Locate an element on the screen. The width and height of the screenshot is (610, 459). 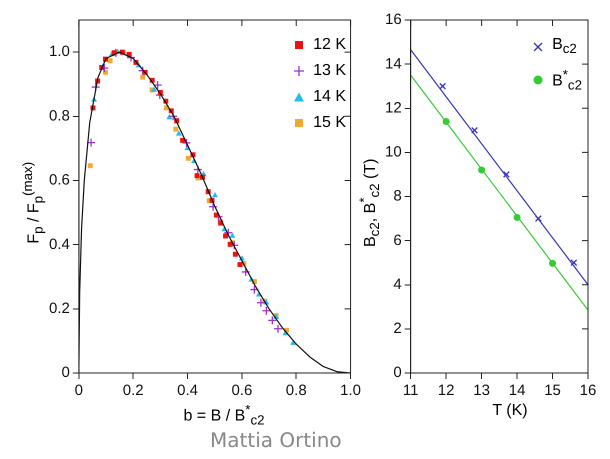
legend-label: B$_{c2}$ is located at coordinates (564, 46).